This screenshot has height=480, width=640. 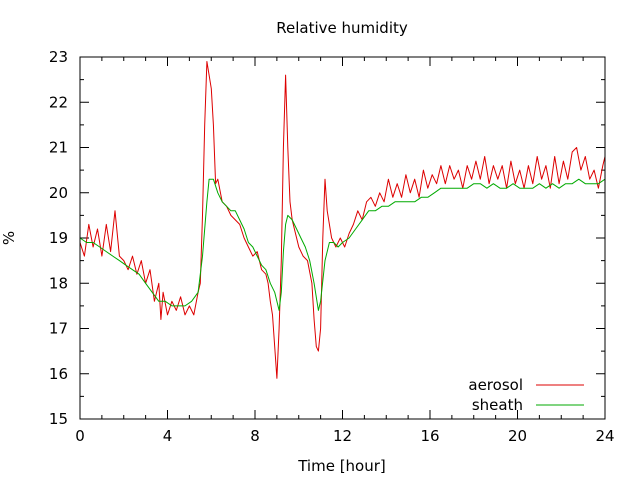 What do you see at coordinates (58, 374) in the screenshot?
I see `y-tick-label: 16` at bounding box center [58, 374].